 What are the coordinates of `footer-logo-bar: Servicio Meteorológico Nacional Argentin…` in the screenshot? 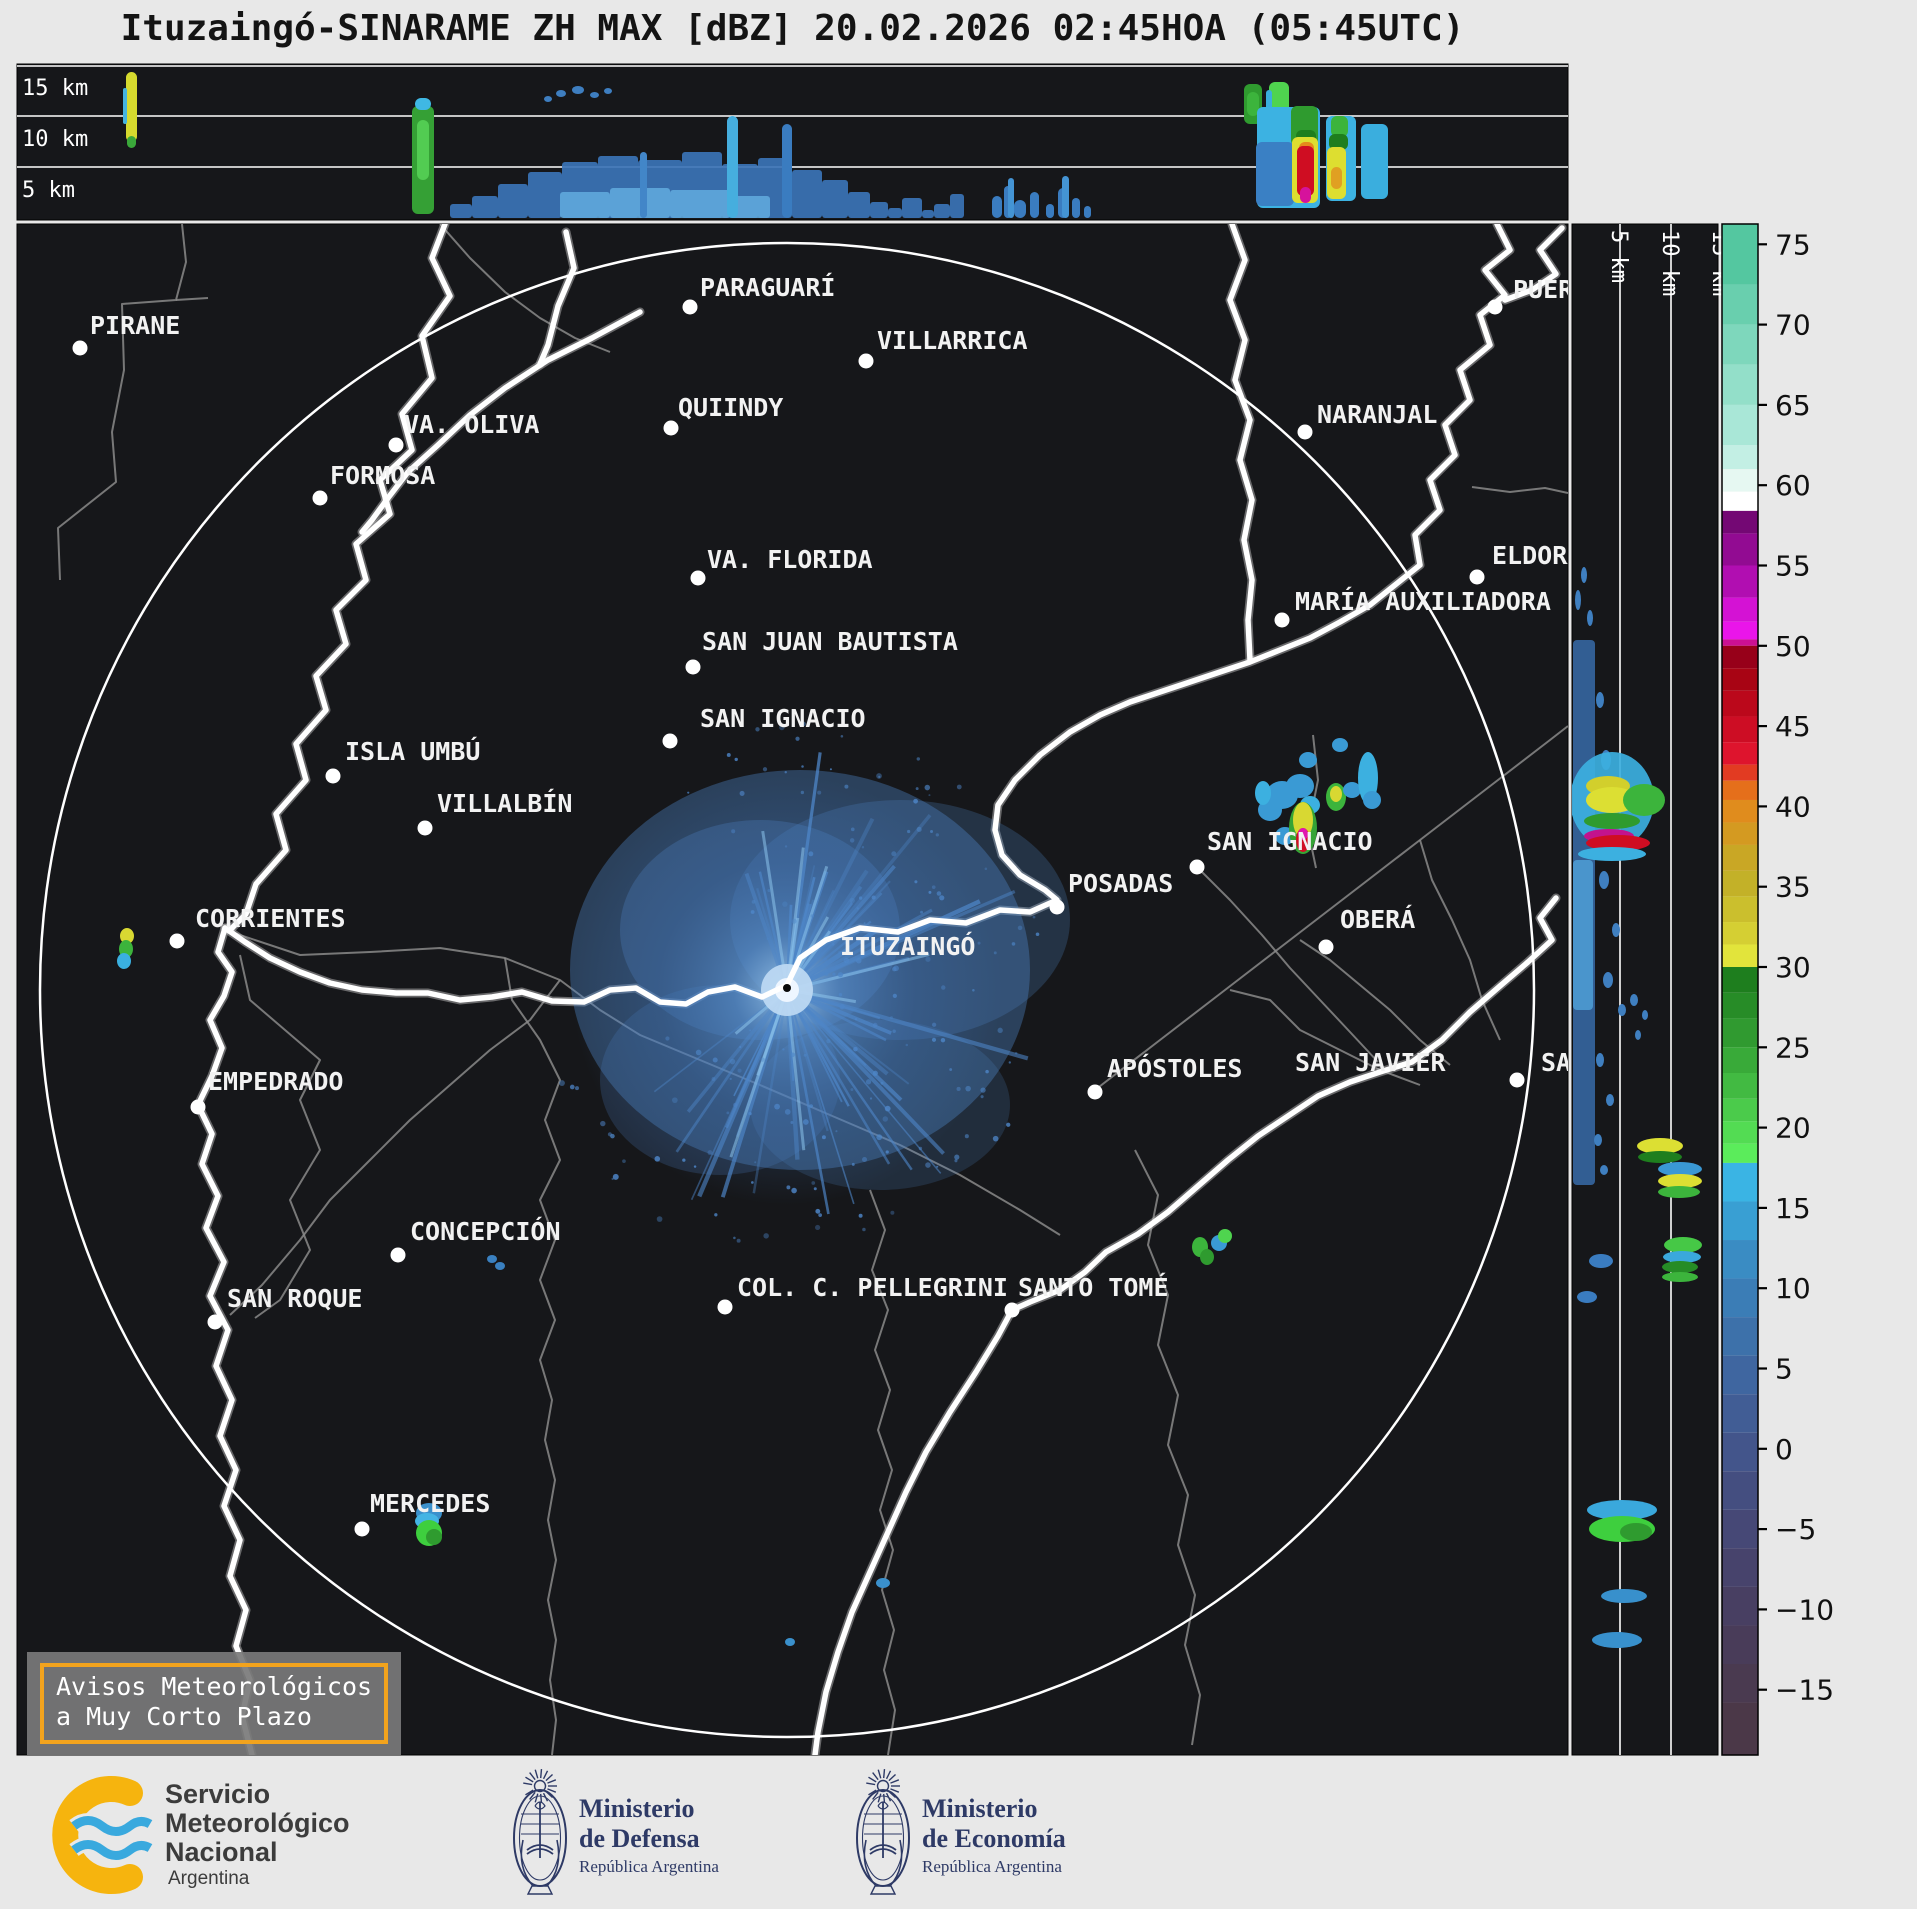 It's located at (958, 1833).